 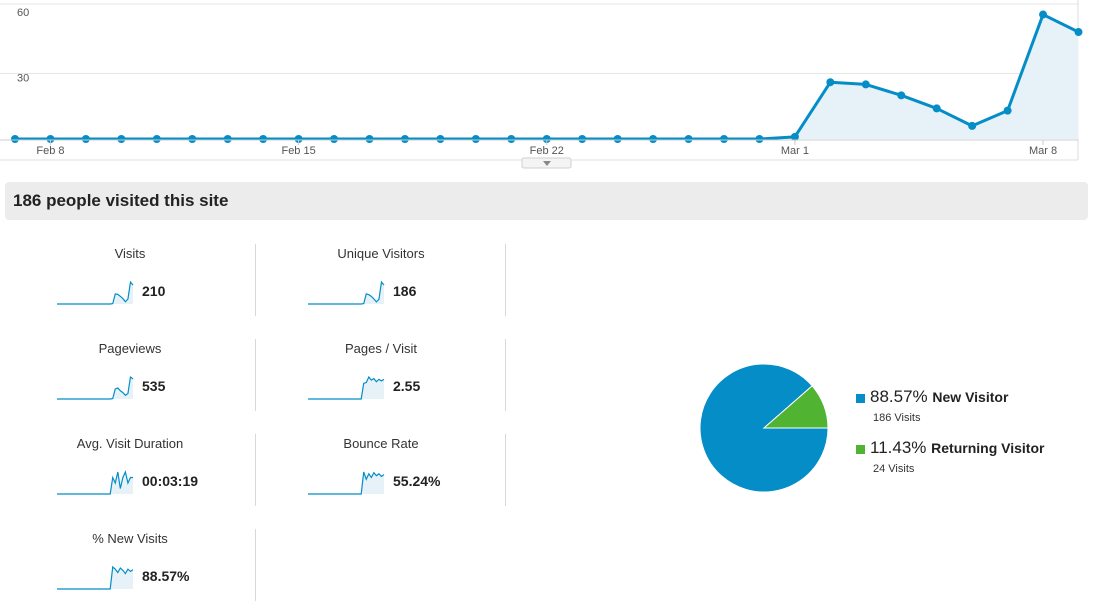 I want to click on metric-avg-visit-duration: Avg. Visit Duration 00:03:19, so click(x=130, y=472).